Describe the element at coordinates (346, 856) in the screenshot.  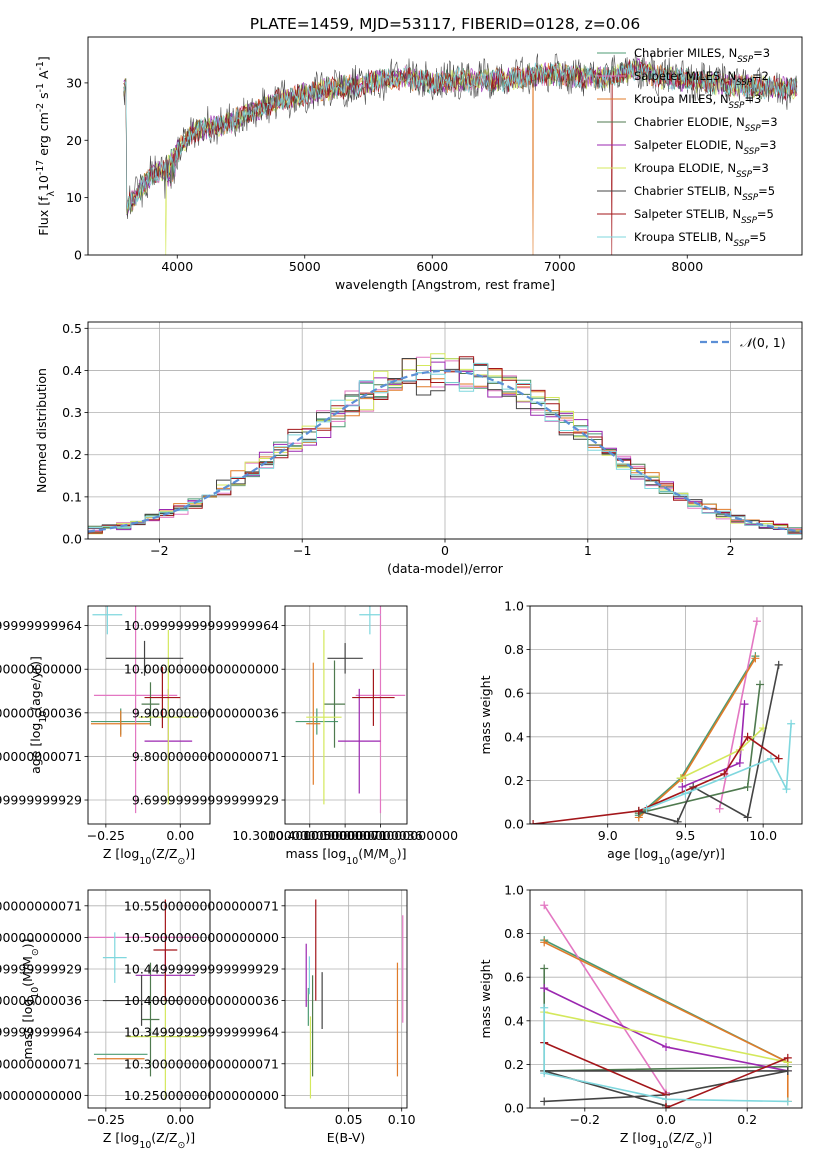
I see `x-axis-label: mass [log10(M/M⊙)]` at that location.